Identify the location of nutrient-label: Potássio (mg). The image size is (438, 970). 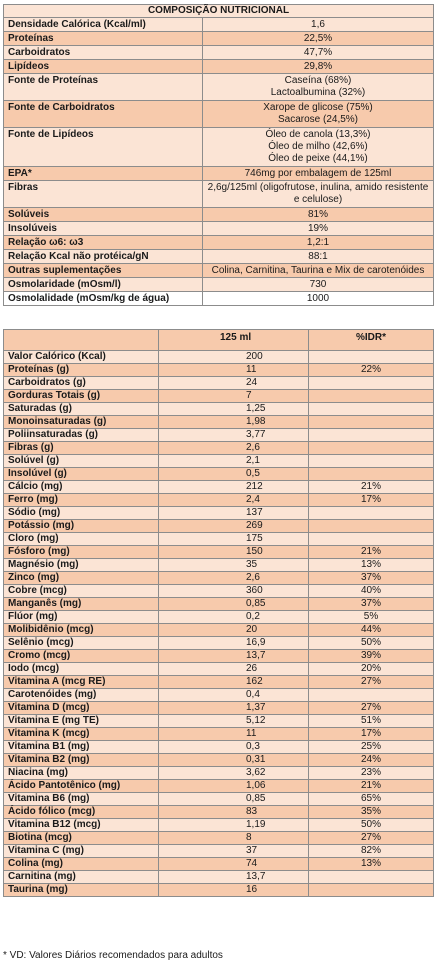
(81, 526).